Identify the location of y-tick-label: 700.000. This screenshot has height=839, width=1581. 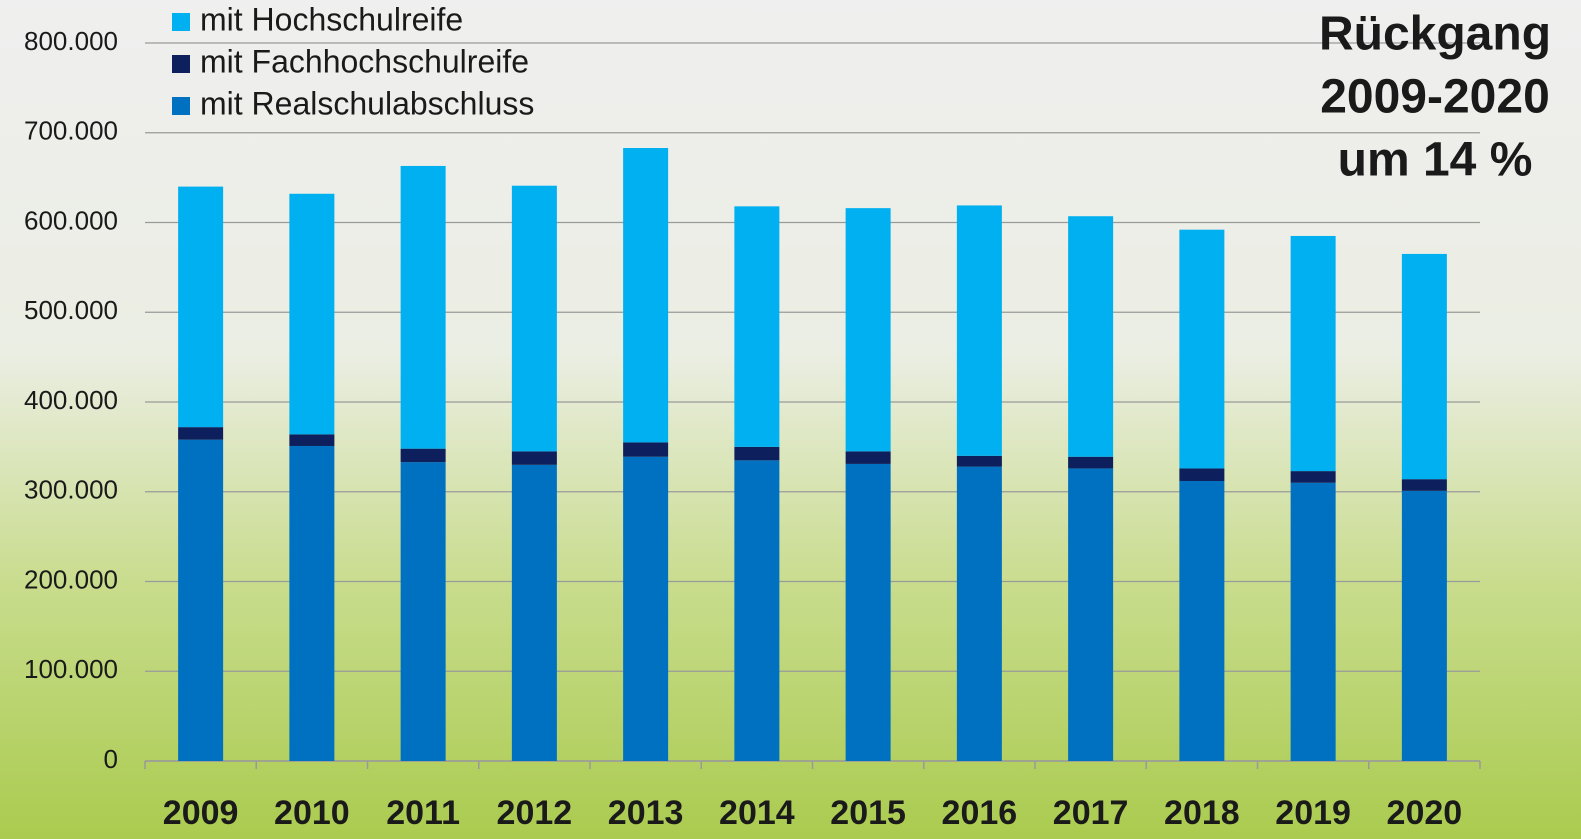
(71, 131).